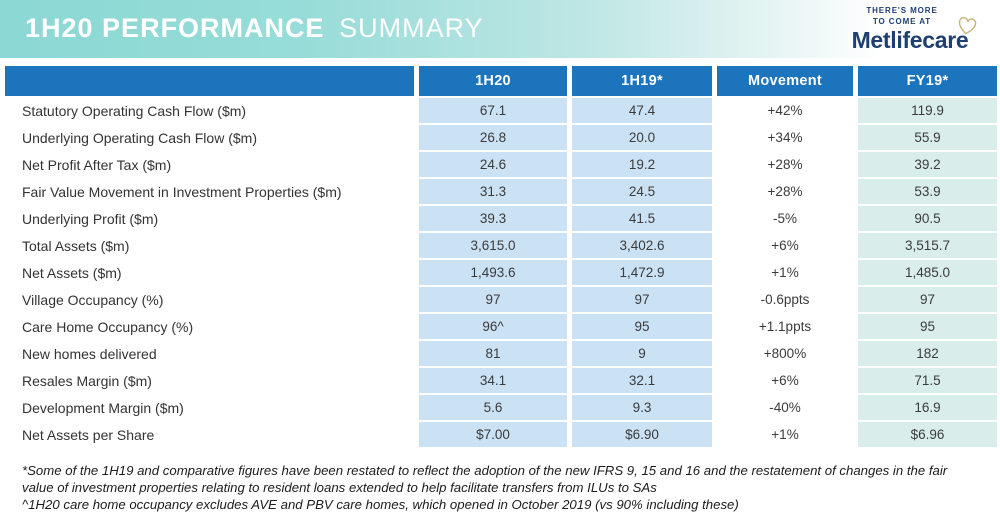 The height and width of the screenshot is (514, 1000). Describe the element at coordinates (209, 326) in the screenshot. I see `row-label: Care Home Occupancy (%)` at that location.